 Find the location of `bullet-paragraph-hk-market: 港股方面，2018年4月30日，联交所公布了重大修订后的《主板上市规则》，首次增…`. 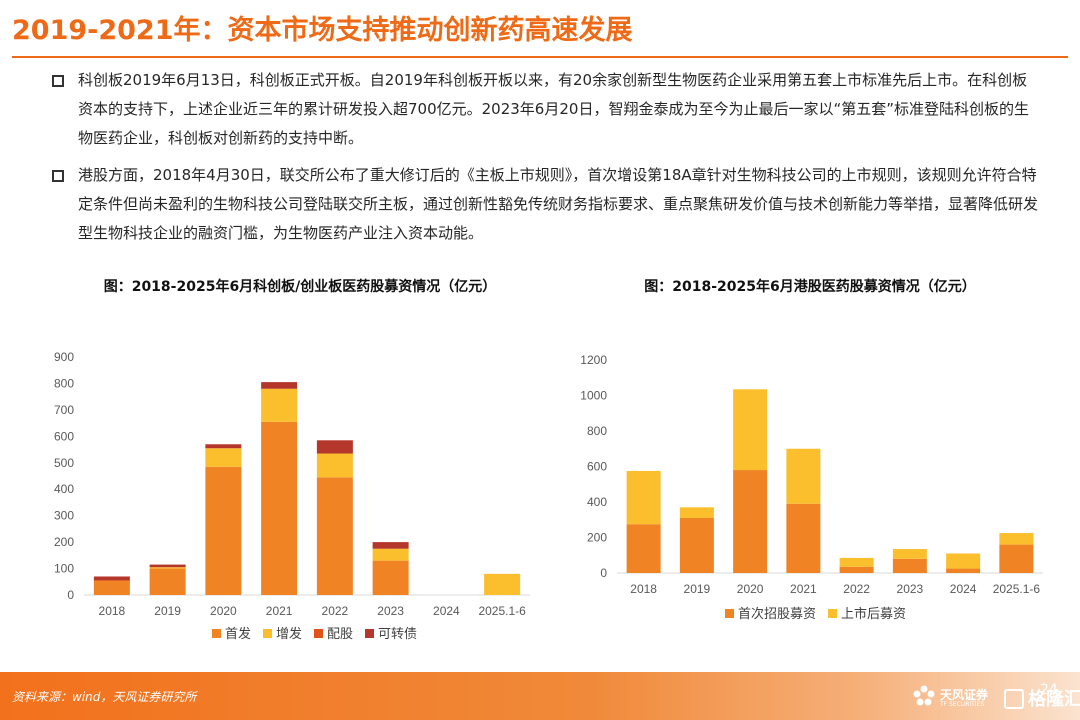

bullet-paragraph-hk-market: 港股方面，2018年4月30日，联交所公布了重大修订后的《主板上市规则》，首次增… is located at coordinates (544, 204).